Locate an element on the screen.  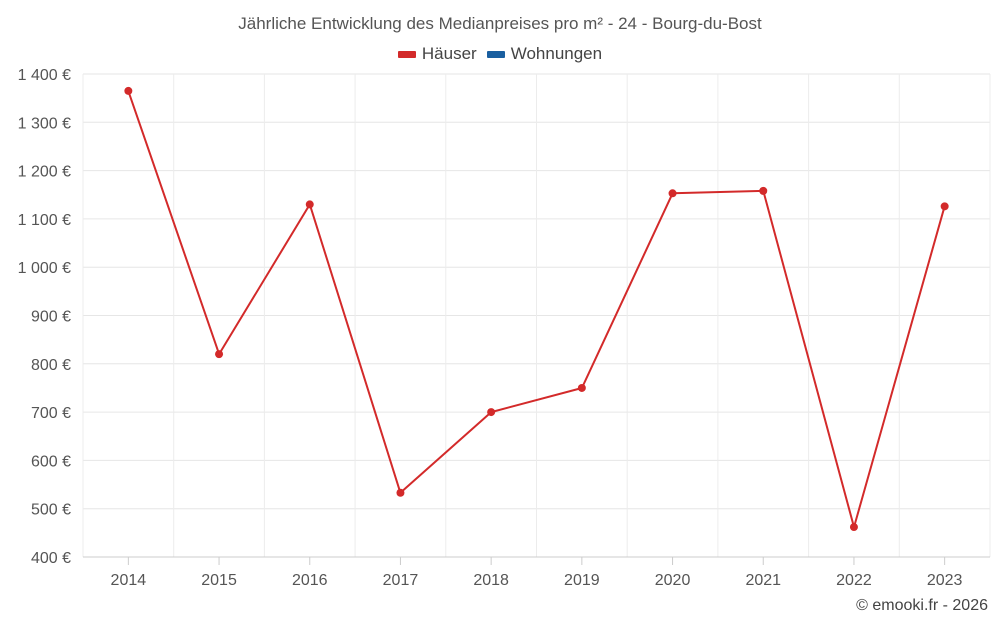
y-tick-label: 1 100 € is located at coordinates (44, 220).